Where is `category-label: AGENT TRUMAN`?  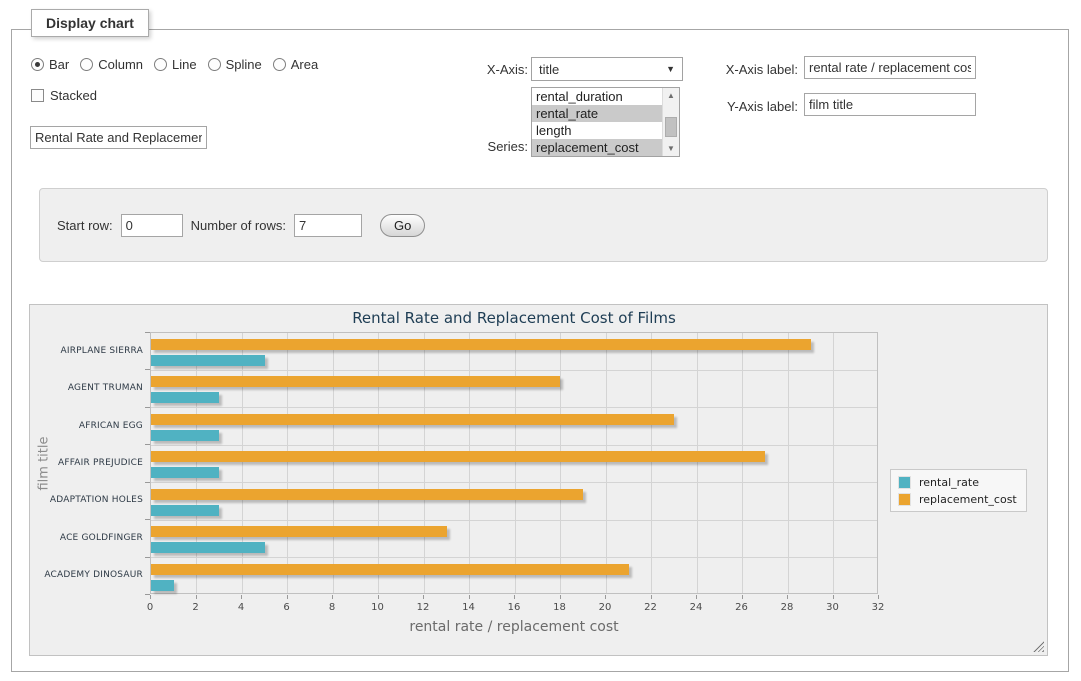 category-label: AGENT TRUMAN is located at coordinates (105, 388).